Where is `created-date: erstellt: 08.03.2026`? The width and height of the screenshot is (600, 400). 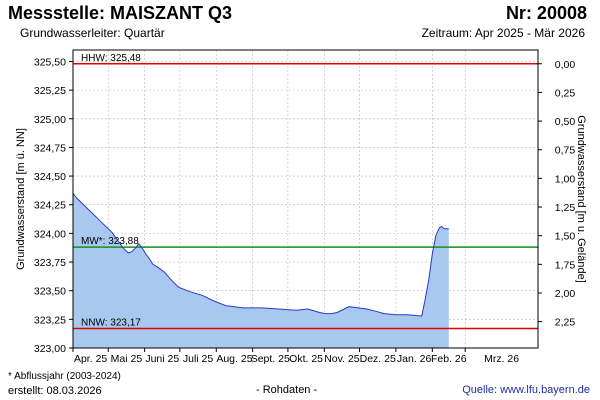
created-date: erstellt: 08.03.2026 is located at coordinates (55, 391).